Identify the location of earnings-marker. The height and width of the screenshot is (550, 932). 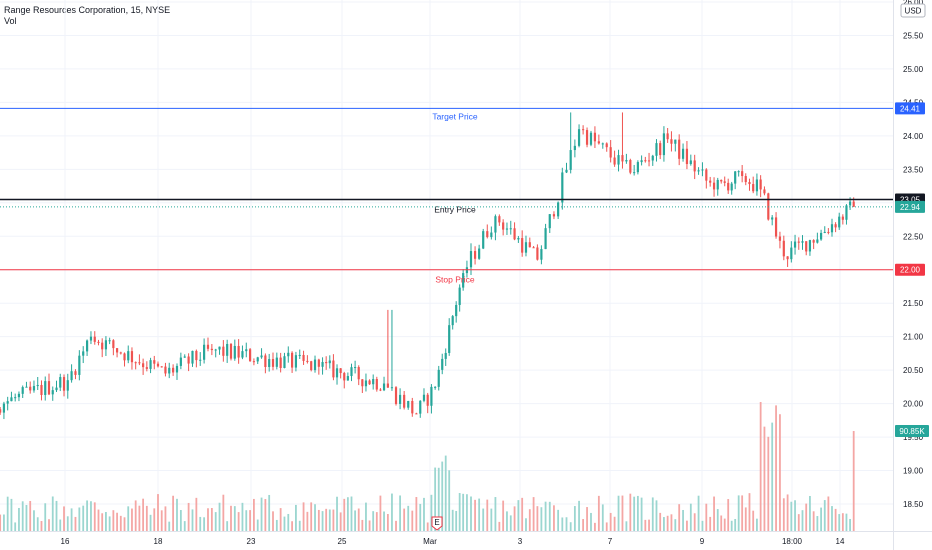
(437, 523).